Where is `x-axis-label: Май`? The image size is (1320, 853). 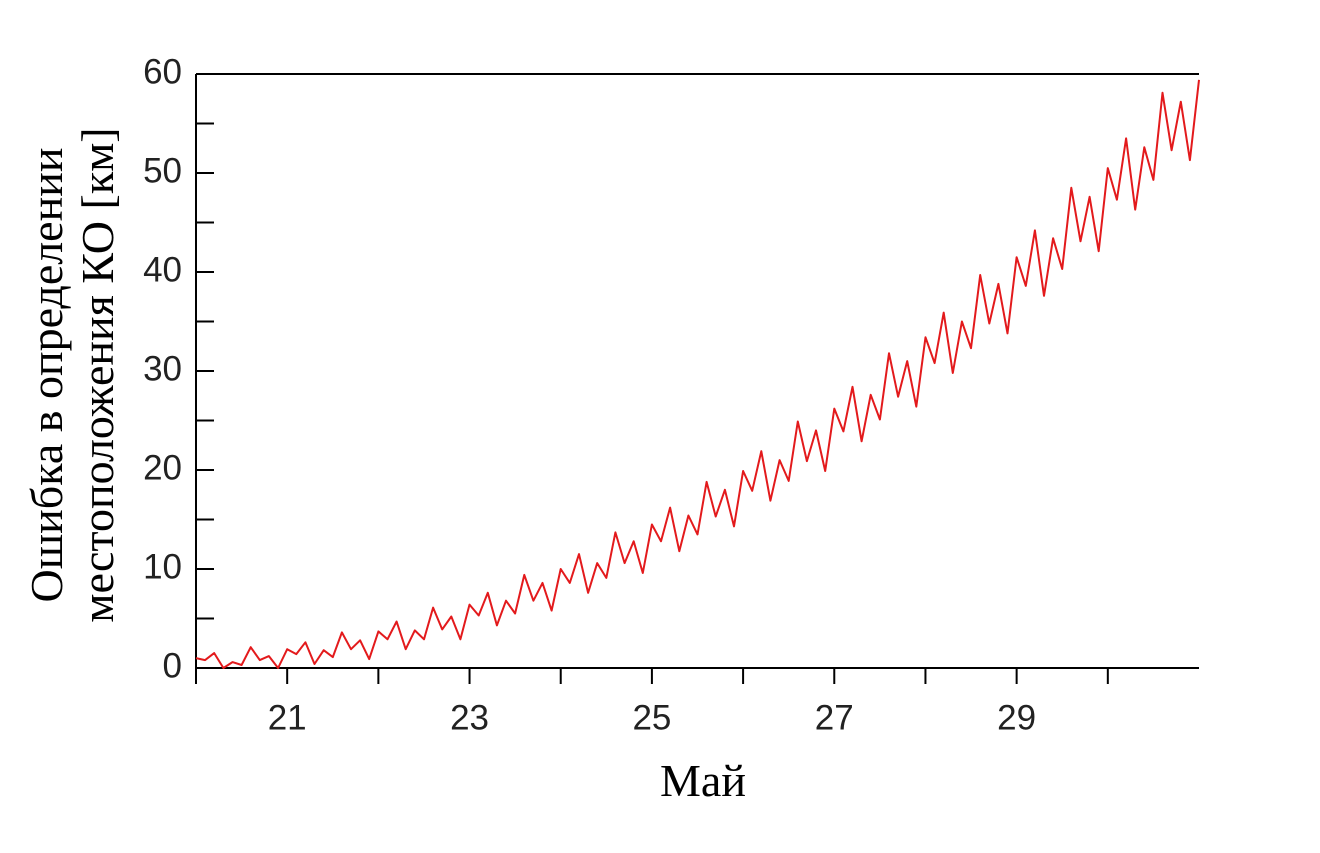 x-axis-label: Май is located at coordinates (703, 780).